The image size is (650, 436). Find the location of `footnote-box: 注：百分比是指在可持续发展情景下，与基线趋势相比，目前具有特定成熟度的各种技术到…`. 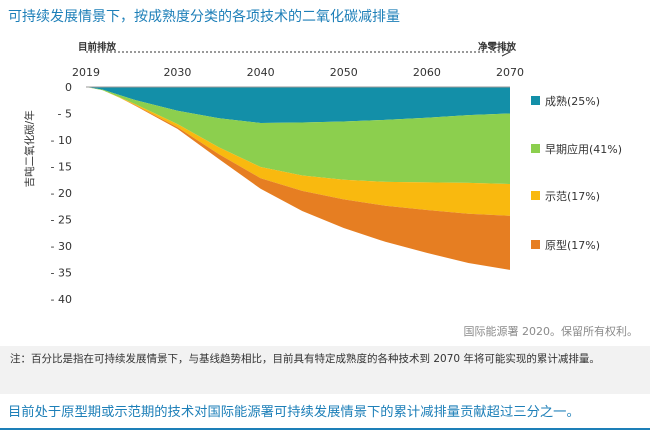

footnote-box: 注：百分比是指在可持续发展情景下，与基线趋势相比，目前具有特定成熟度的各种技术到… is located at coordinates (325, 370).